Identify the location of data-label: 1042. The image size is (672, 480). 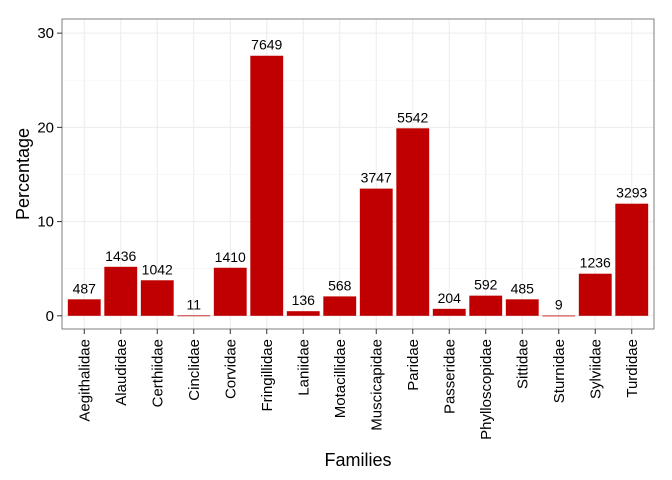
(157, 269).